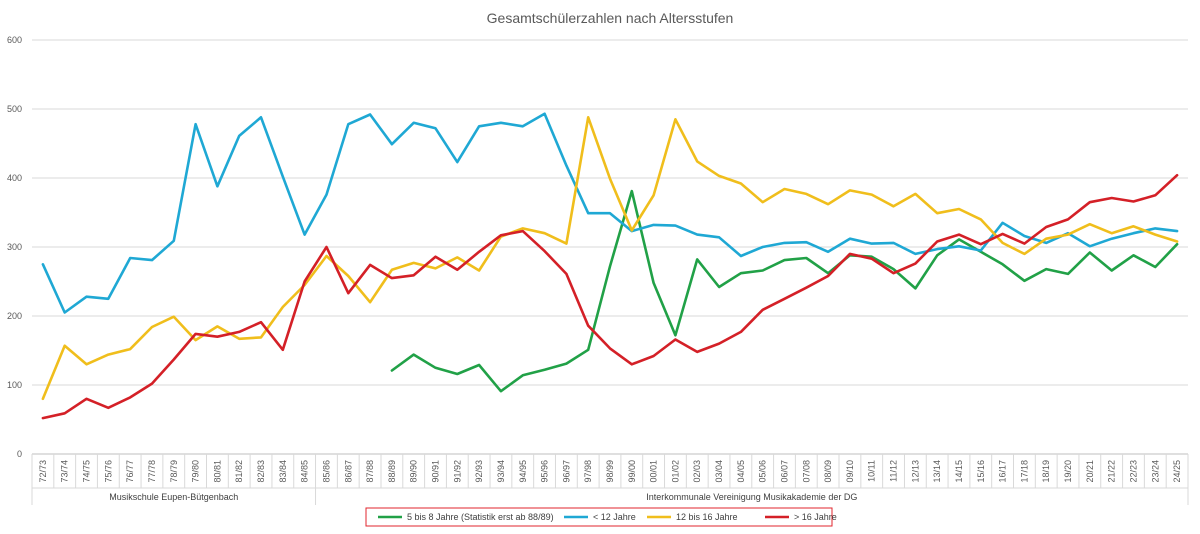 This screenshot has height=534, width=1200. I want to click on y-tick-label: 300, so click(14, 247).